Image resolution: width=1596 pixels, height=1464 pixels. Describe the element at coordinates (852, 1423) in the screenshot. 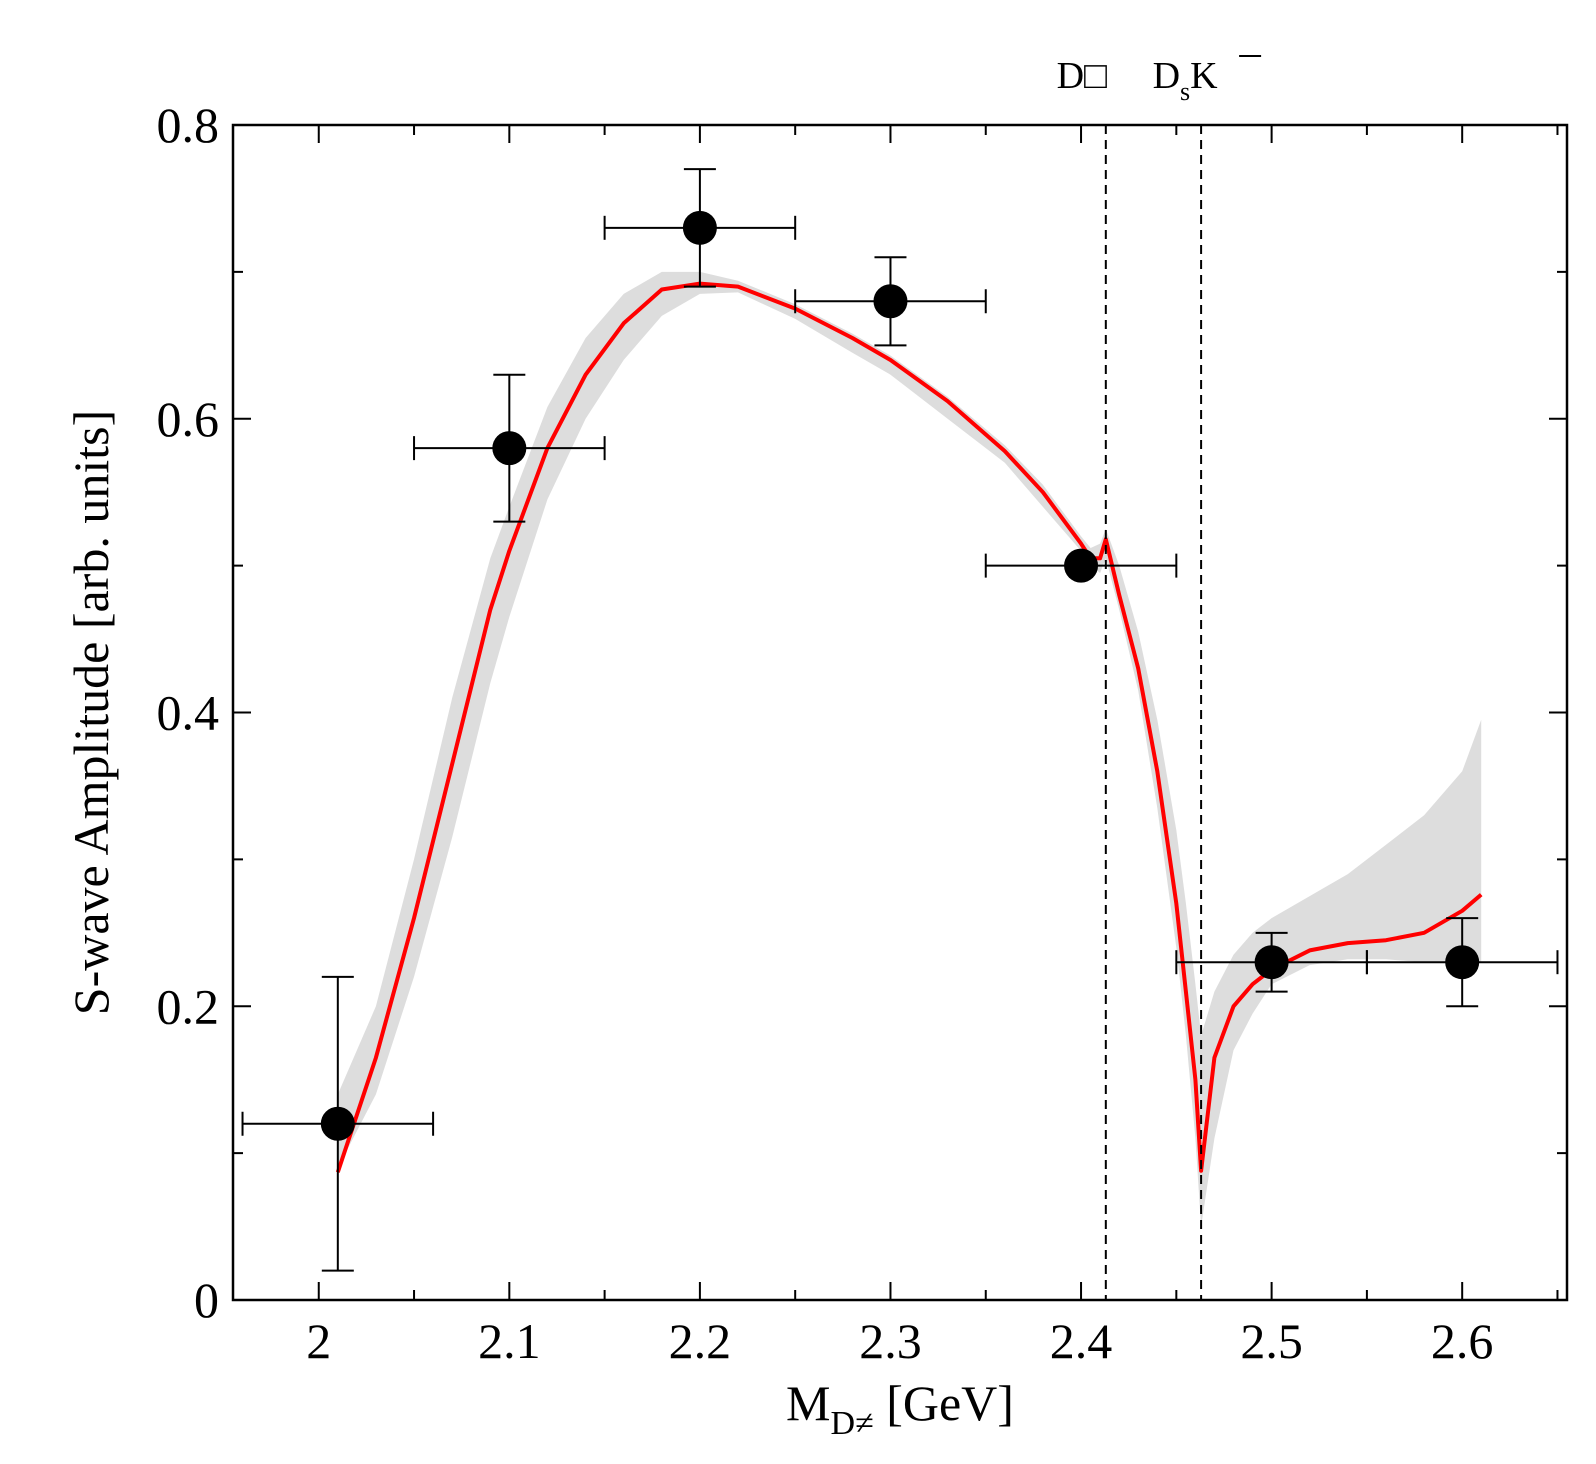

I see `x-axis-label-sub: D≠` at that location.